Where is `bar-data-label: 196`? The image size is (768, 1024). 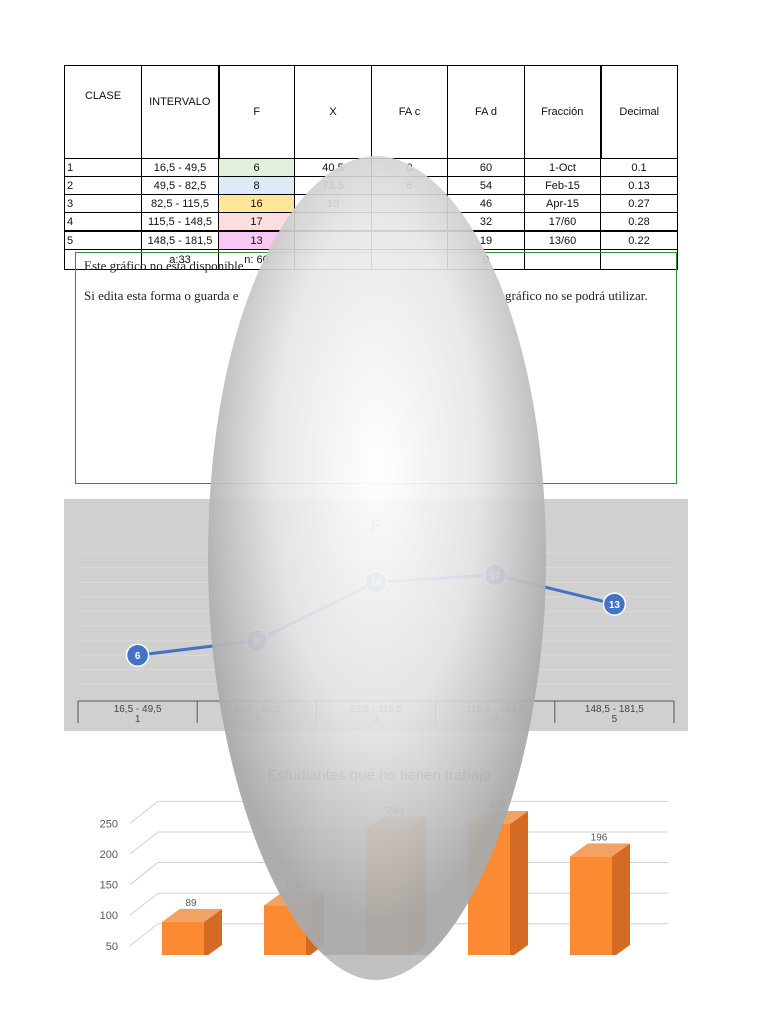
bar-data-label: 196 is located at coordinates (599, 837).